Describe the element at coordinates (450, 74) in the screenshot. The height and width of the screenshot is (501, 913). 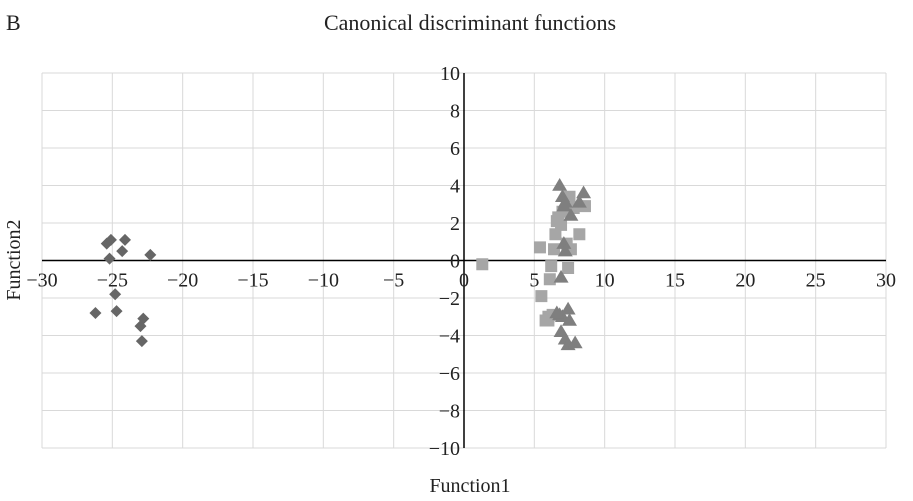
I see `y-tick-label: 10` at that location.